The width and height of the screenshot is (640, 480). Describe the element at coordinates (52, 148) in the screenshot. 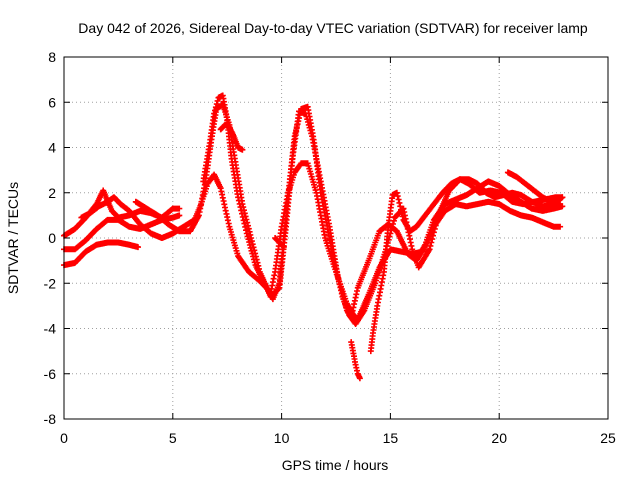

I see `y-tick-label: 4` at that location.